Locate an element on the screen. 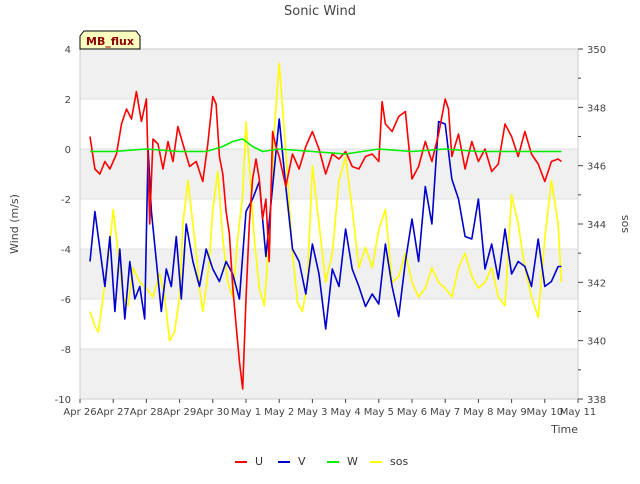 The width and height of the screenshot is (640, 484). site-label-box: MB_flux is located at coordinates (110, 40).